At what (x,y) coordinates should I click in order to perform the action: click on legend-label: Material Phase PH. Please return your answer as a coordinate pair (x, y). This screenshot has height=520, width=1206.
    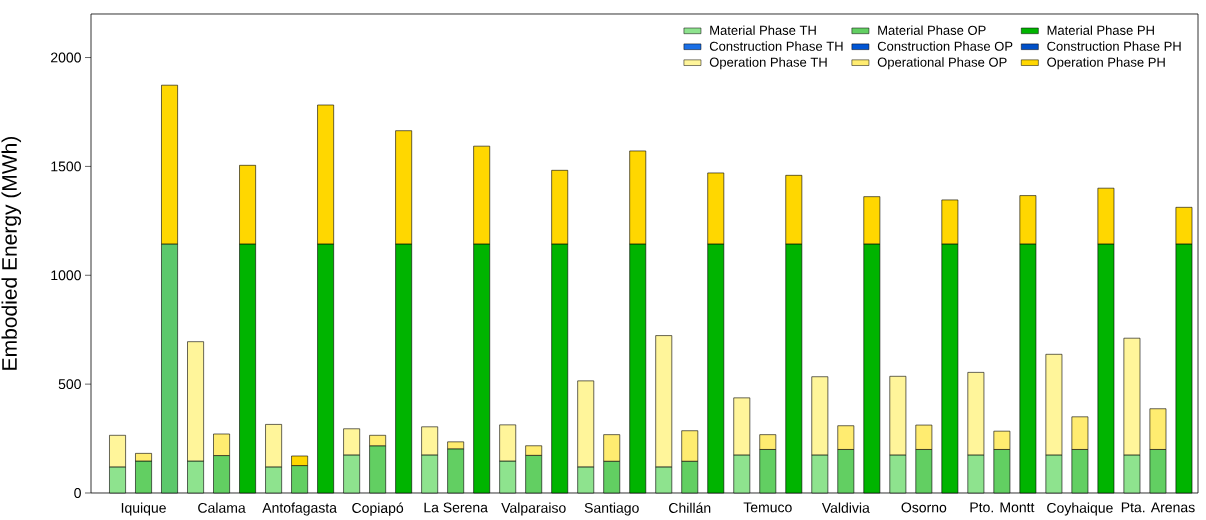
    Looking at the image, I should click on (1100, 30).